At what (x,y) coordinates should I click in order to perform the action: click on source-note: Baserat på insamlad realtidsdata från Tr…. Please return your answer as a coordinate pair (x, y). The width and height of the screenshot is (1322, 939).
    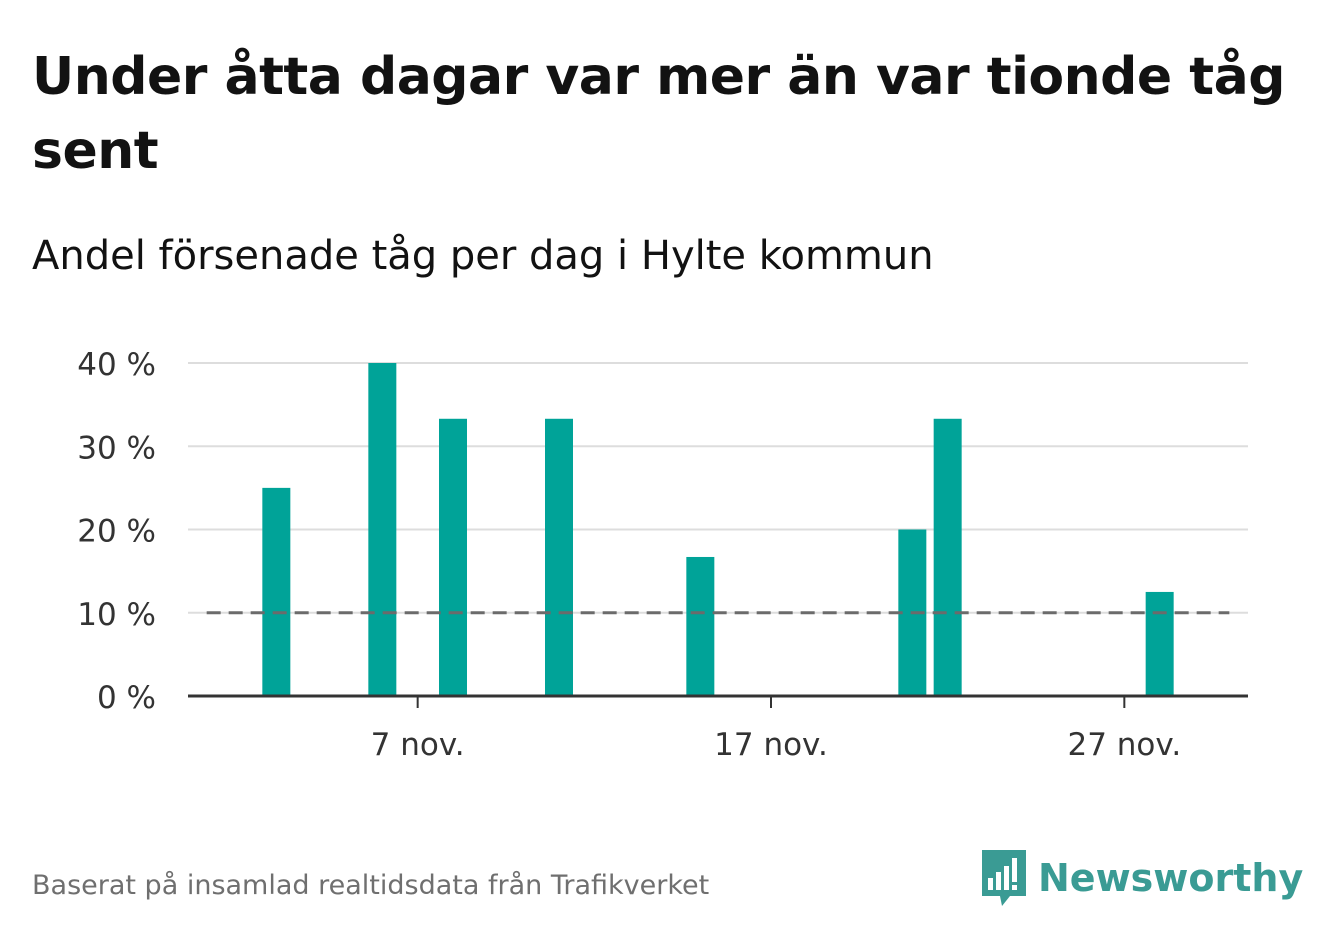
    Looking at the image, I should click on (371, 885).